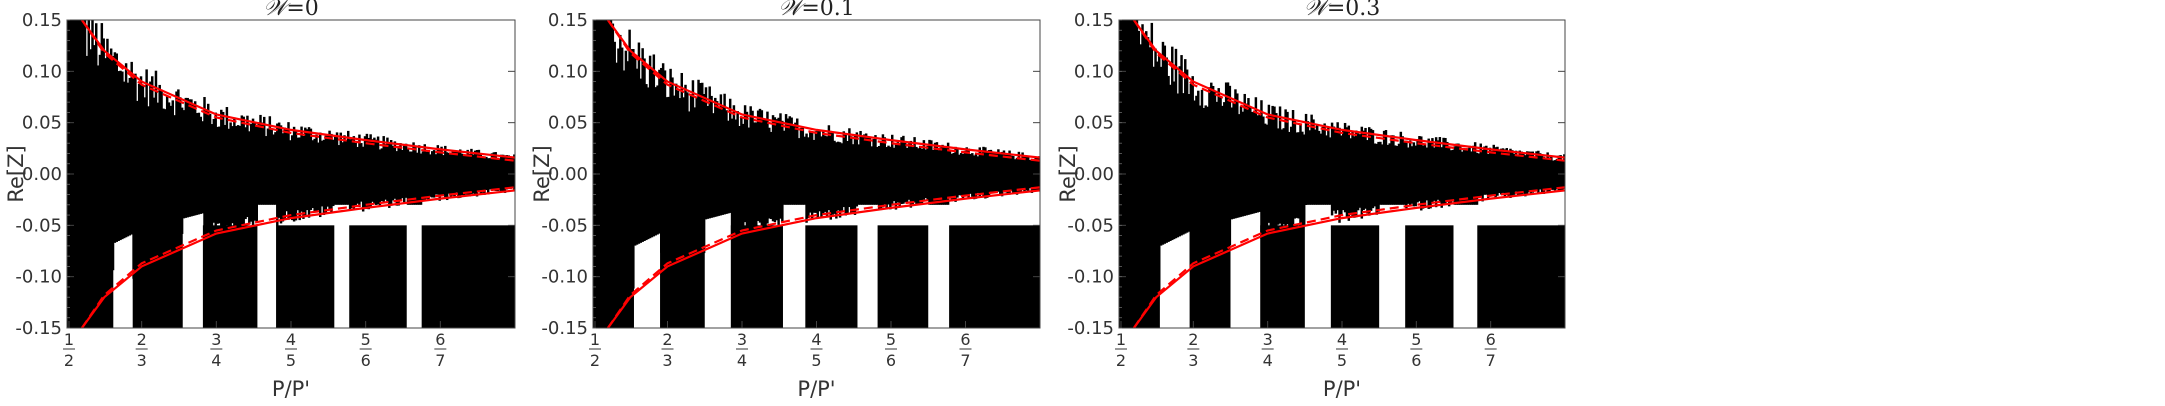 The height and width of the screenshot is (406, 2165). I want to click on title-value: =0.1, so click(827, 10).